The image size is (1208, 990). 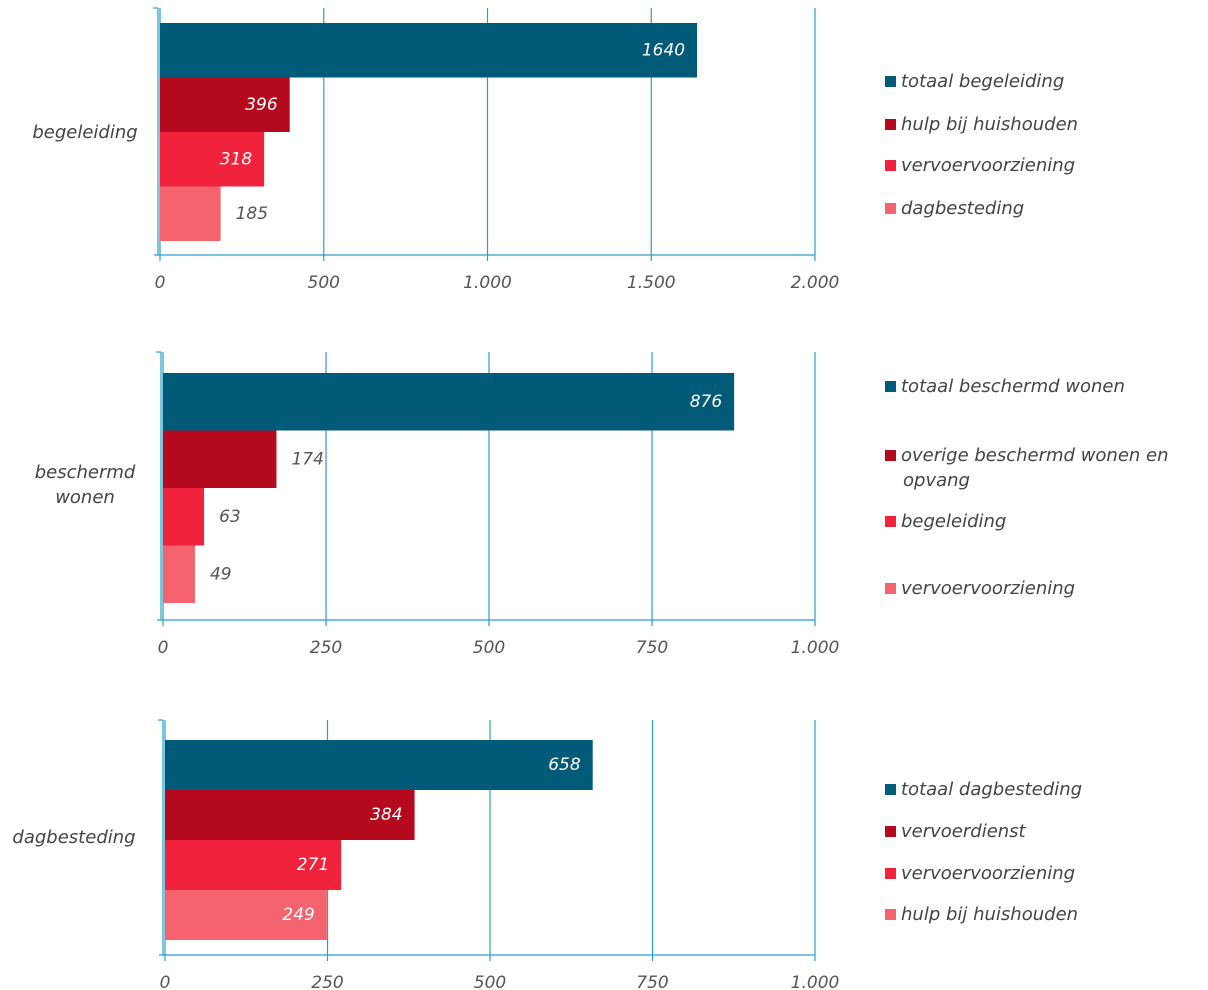 I want to click on legend-item: totaal dagbesteding, so click(x=1039, y=789).